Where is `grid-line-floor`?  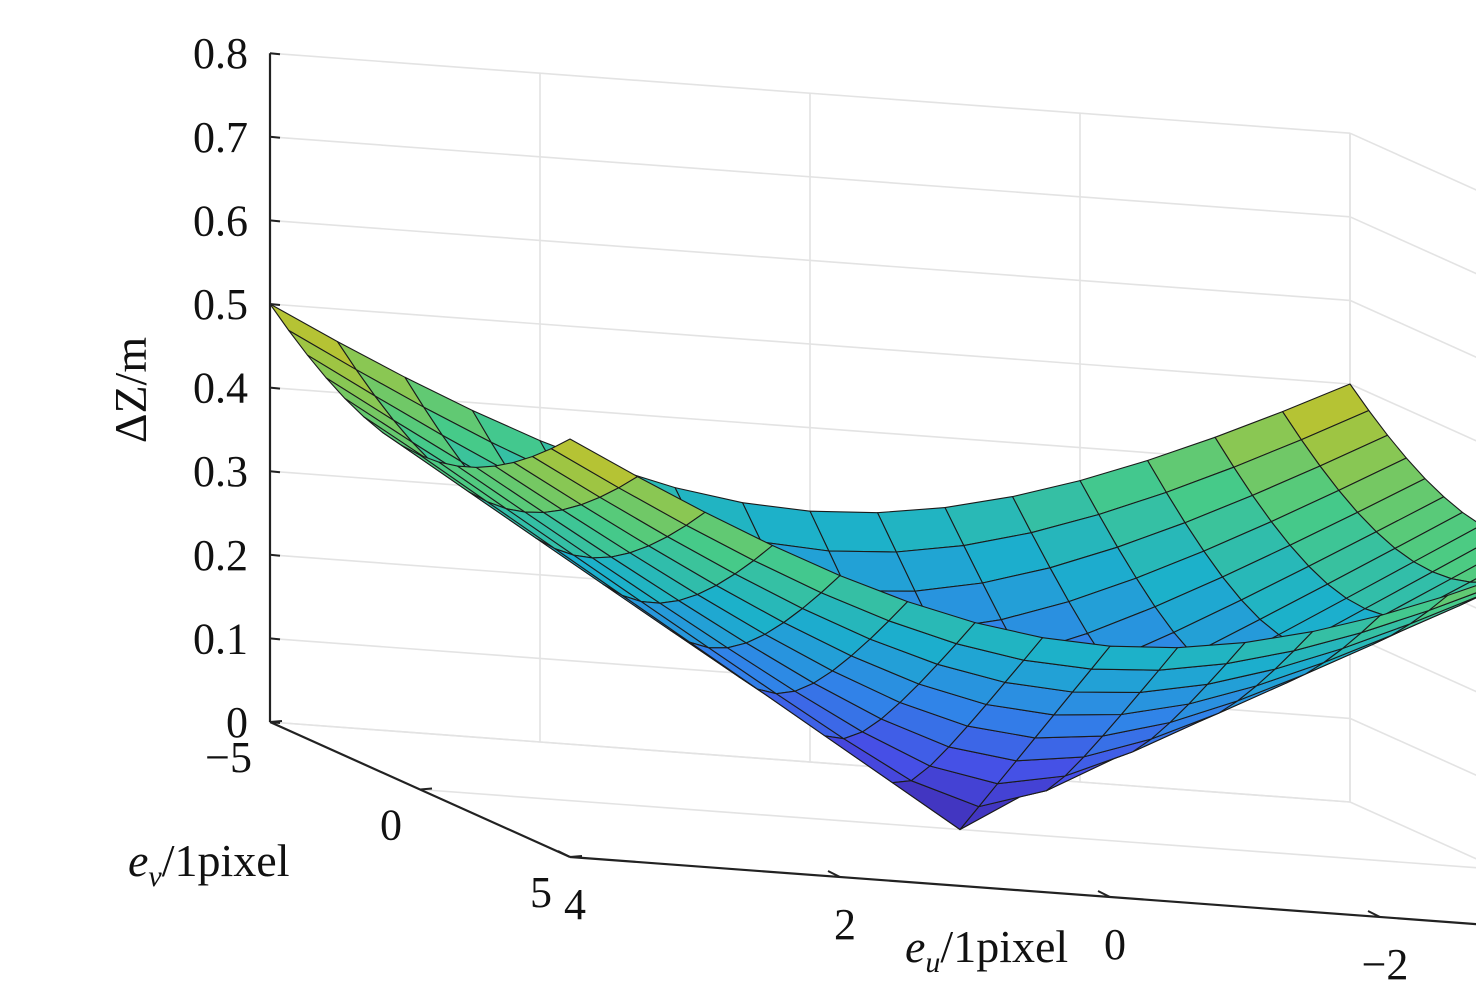 grid-line-floor is located at coordinates (810, 762).